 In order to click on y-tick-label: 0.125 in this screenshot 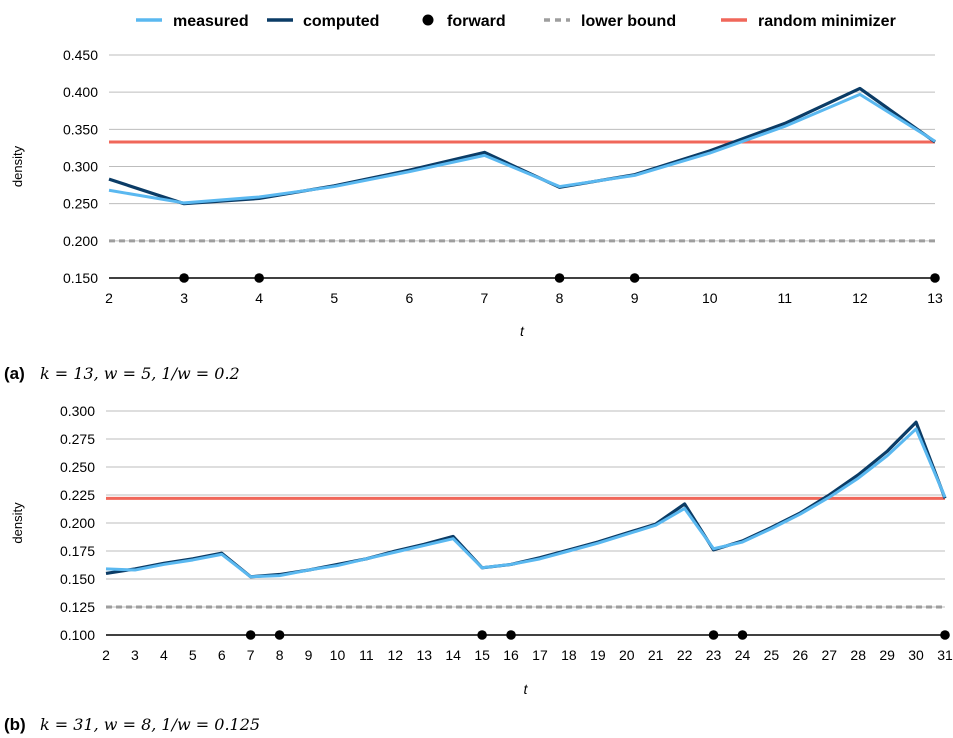, I will do `click(77, 607)`.